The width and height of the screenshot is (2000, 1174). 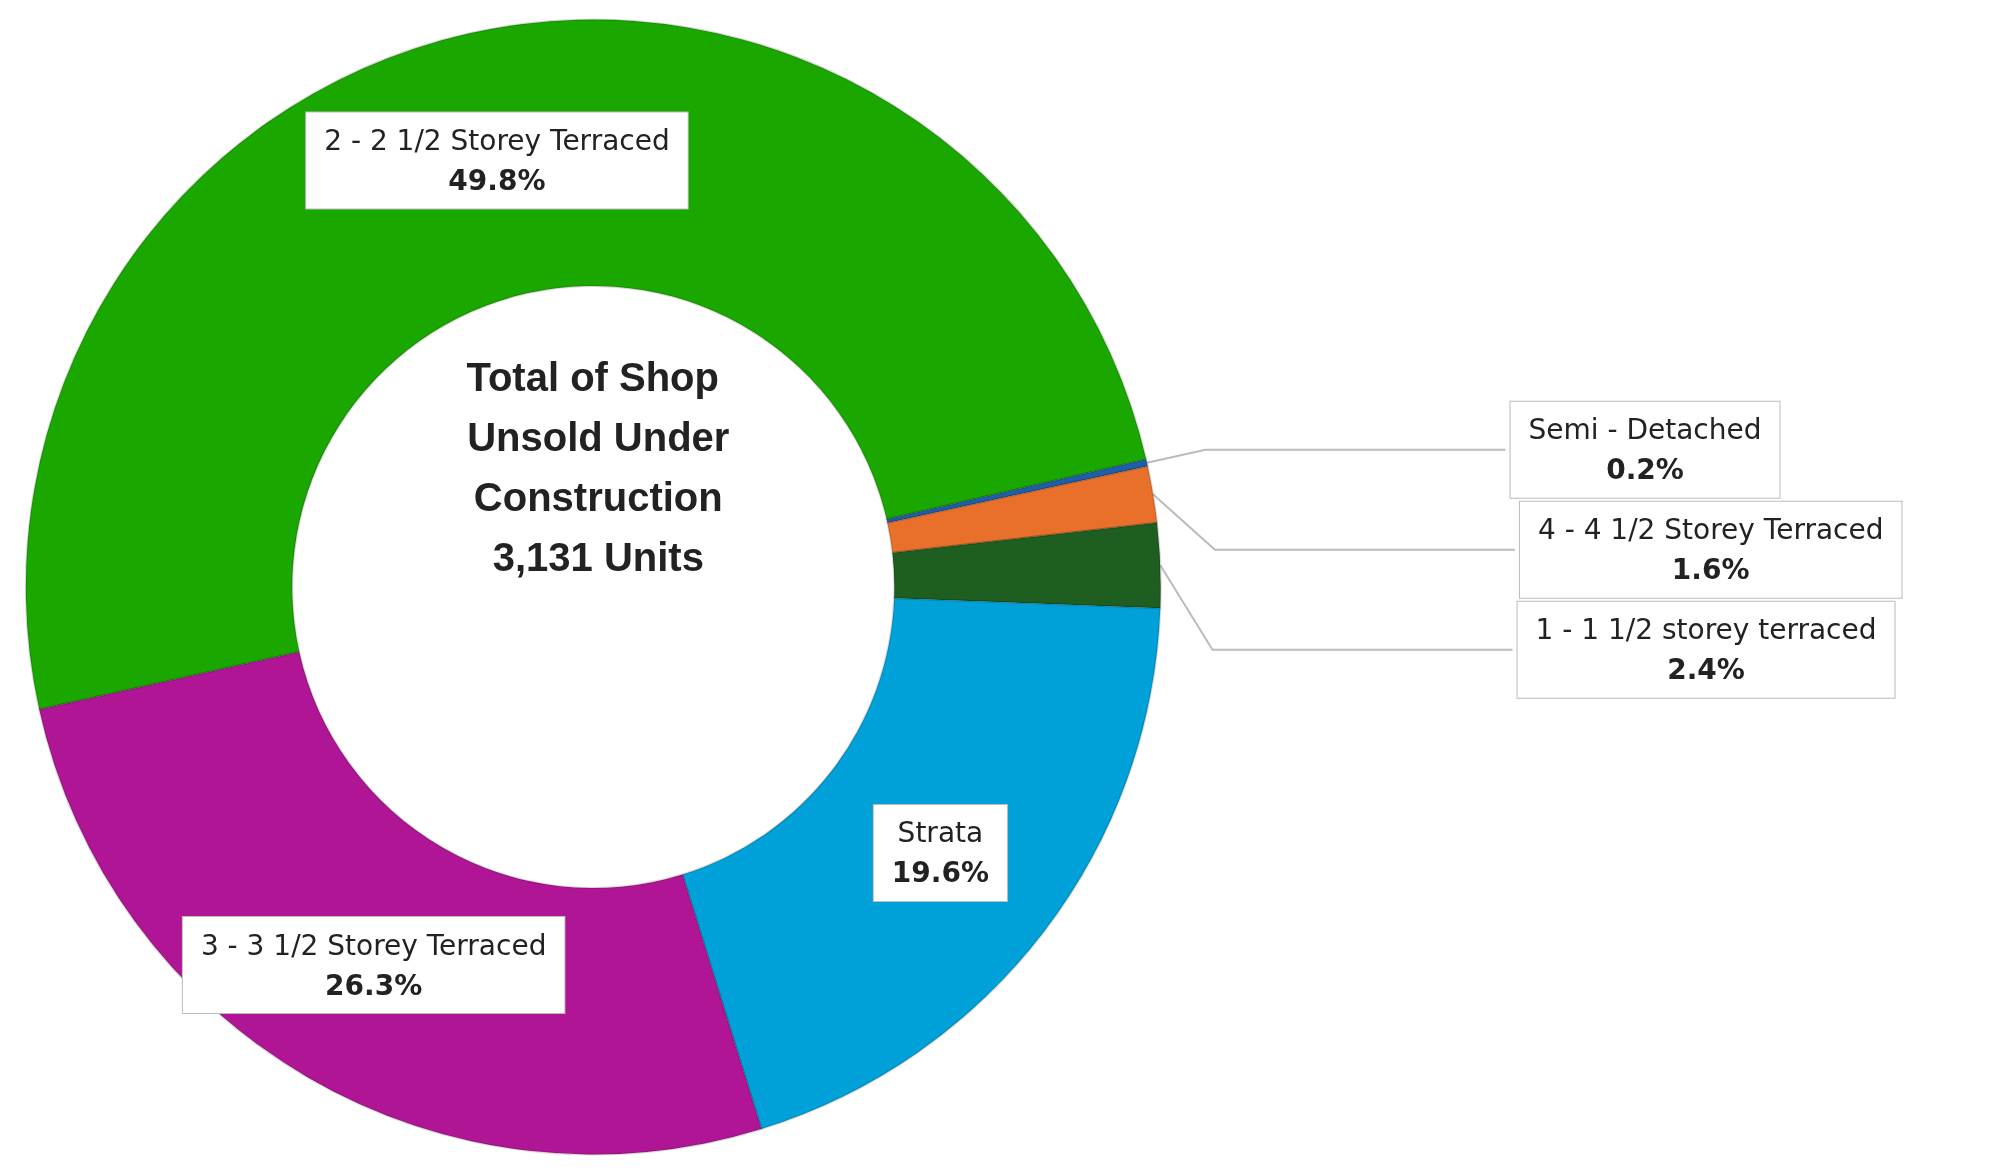 I want to click on data-label: 49.8%, so click(x=497, y=180).